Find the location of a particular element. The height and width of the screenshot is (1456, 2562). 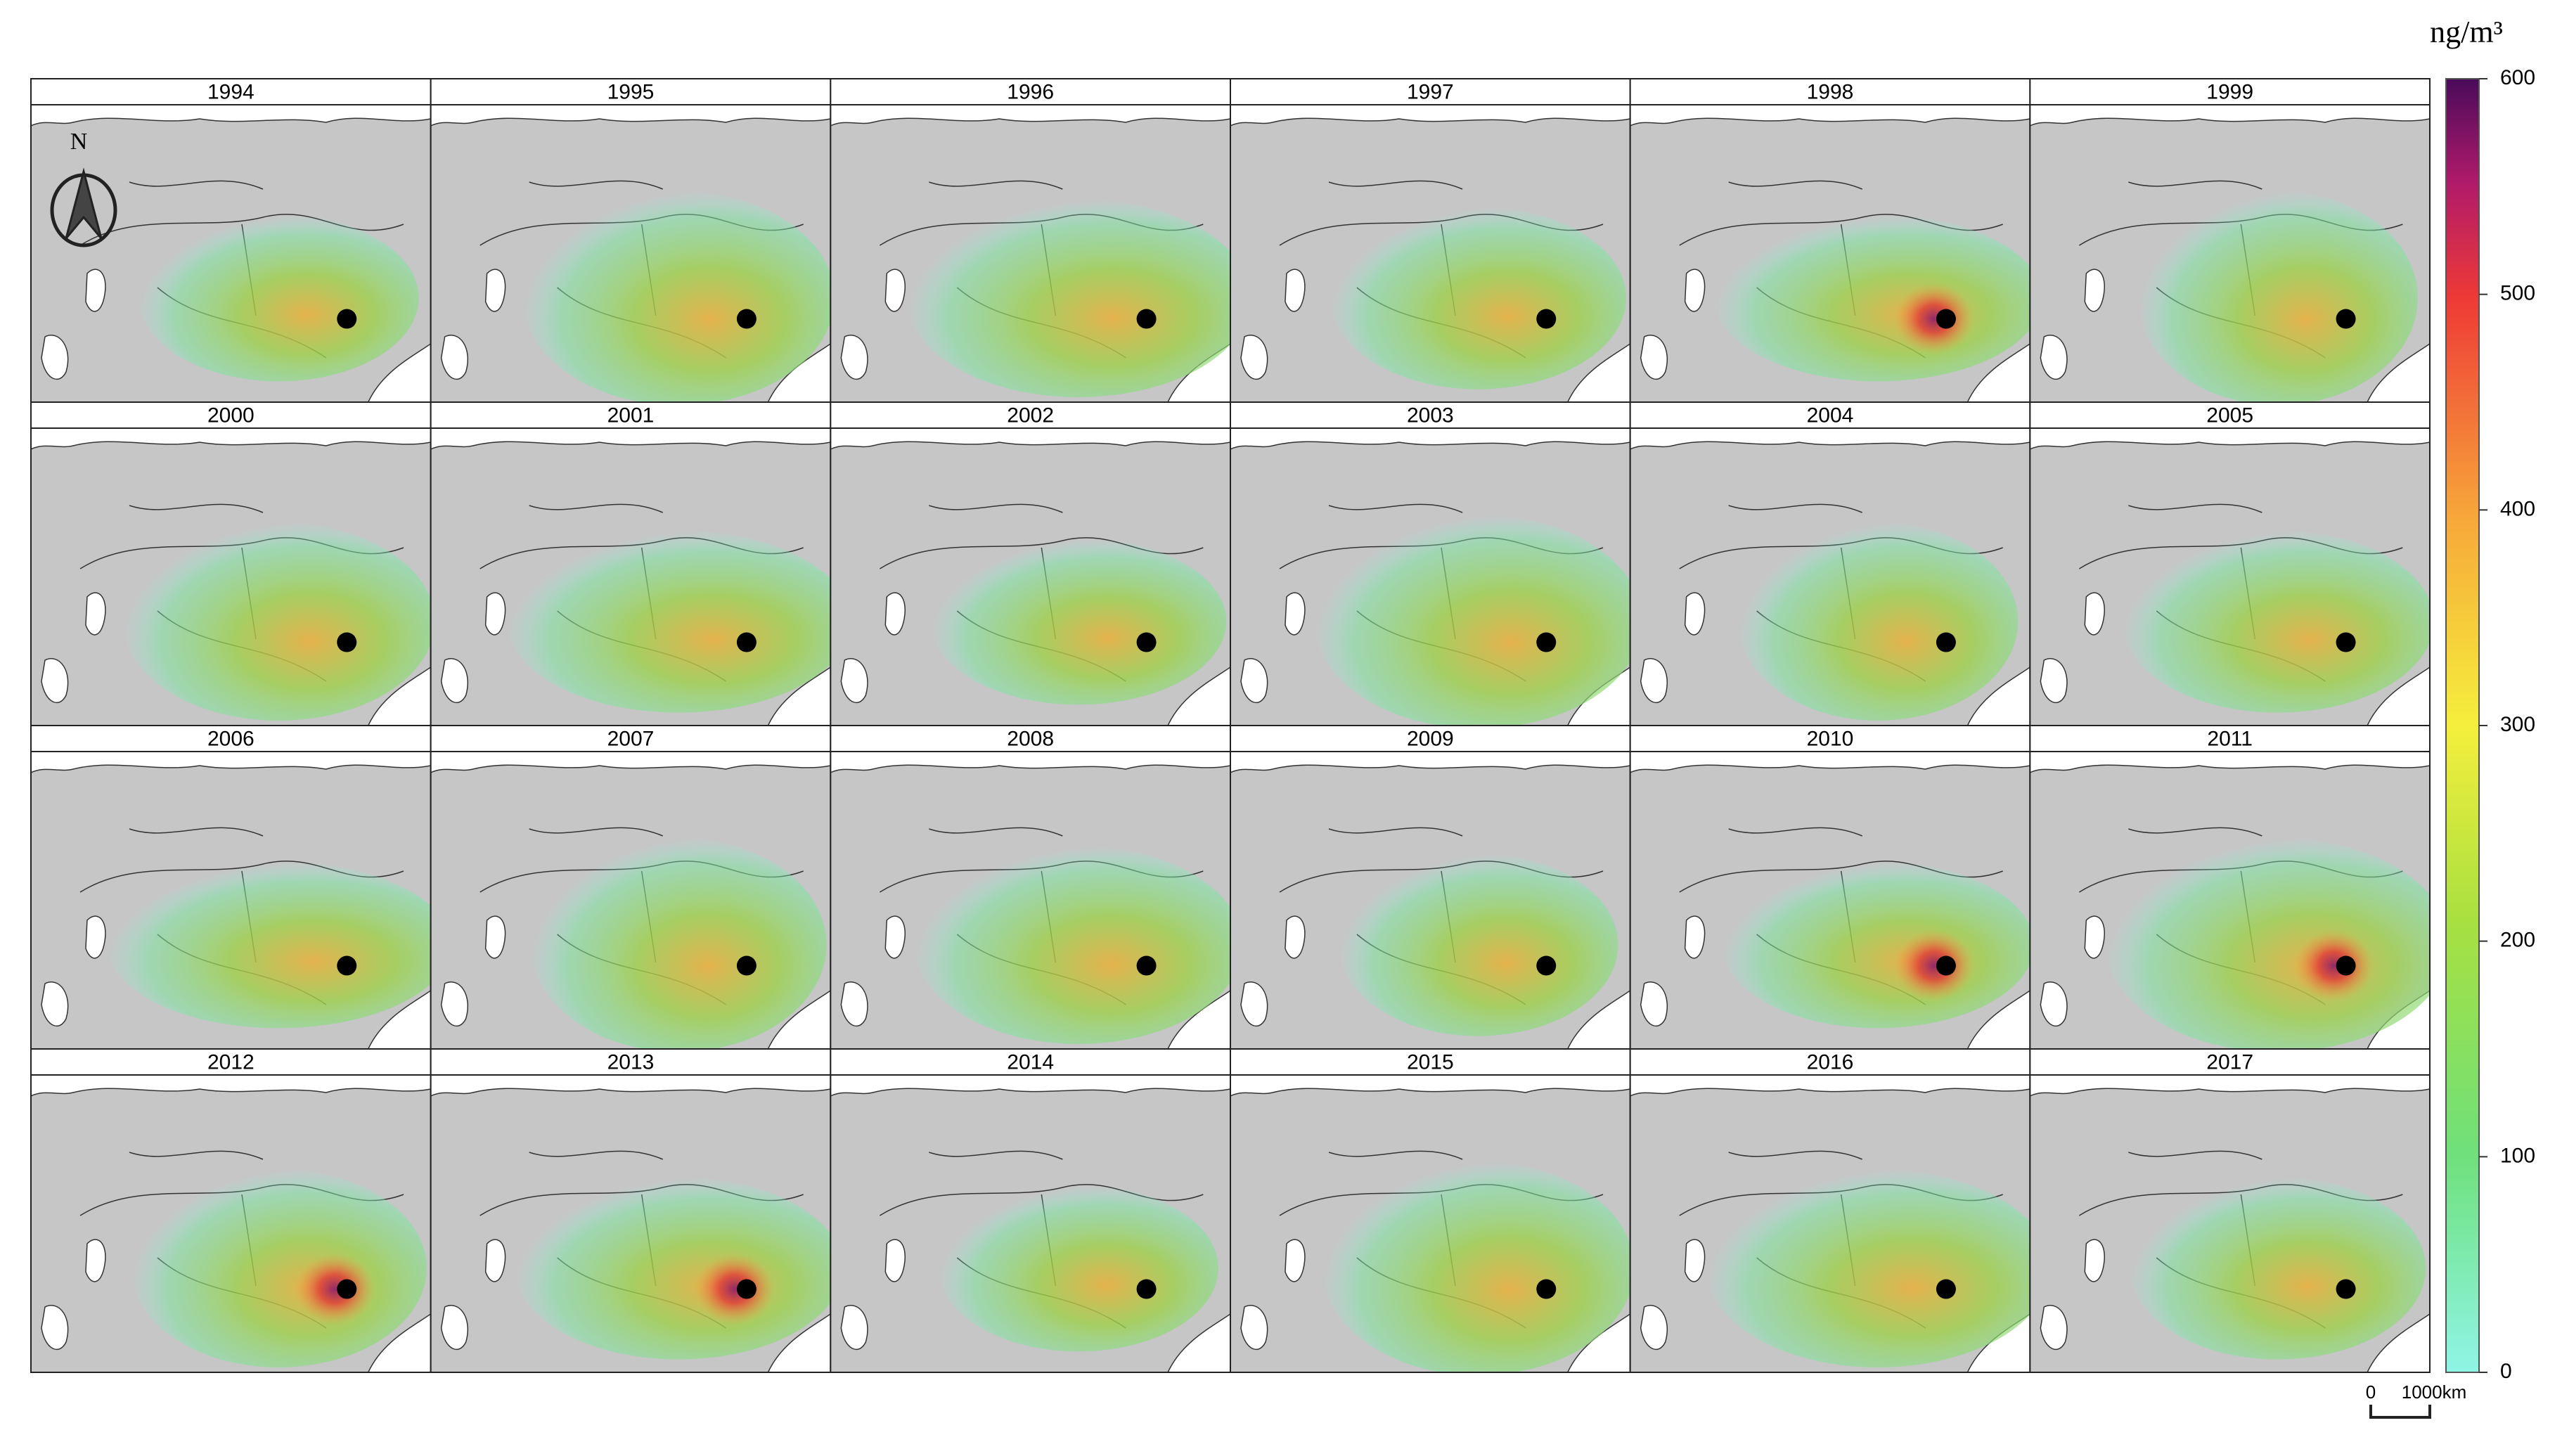

colorbar-tick-label: 200 is located at coordinates (2517, 941).